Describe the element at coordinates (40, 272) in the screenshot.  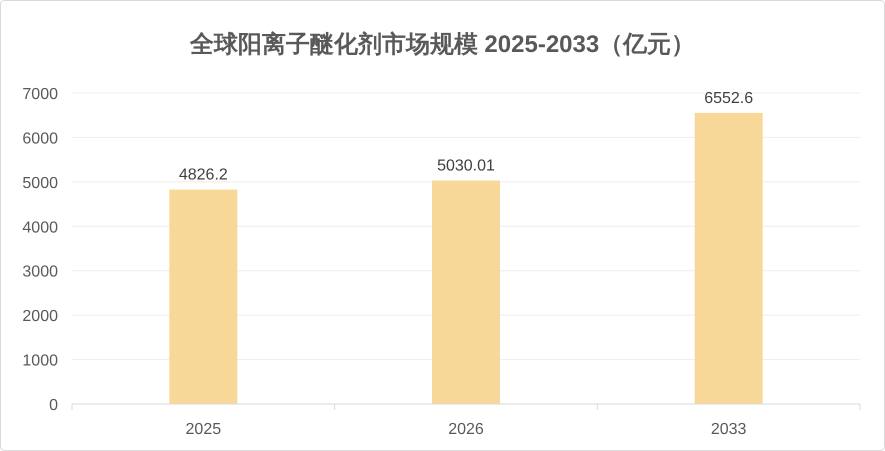
I see `y-tick-label: 3000` at that location.